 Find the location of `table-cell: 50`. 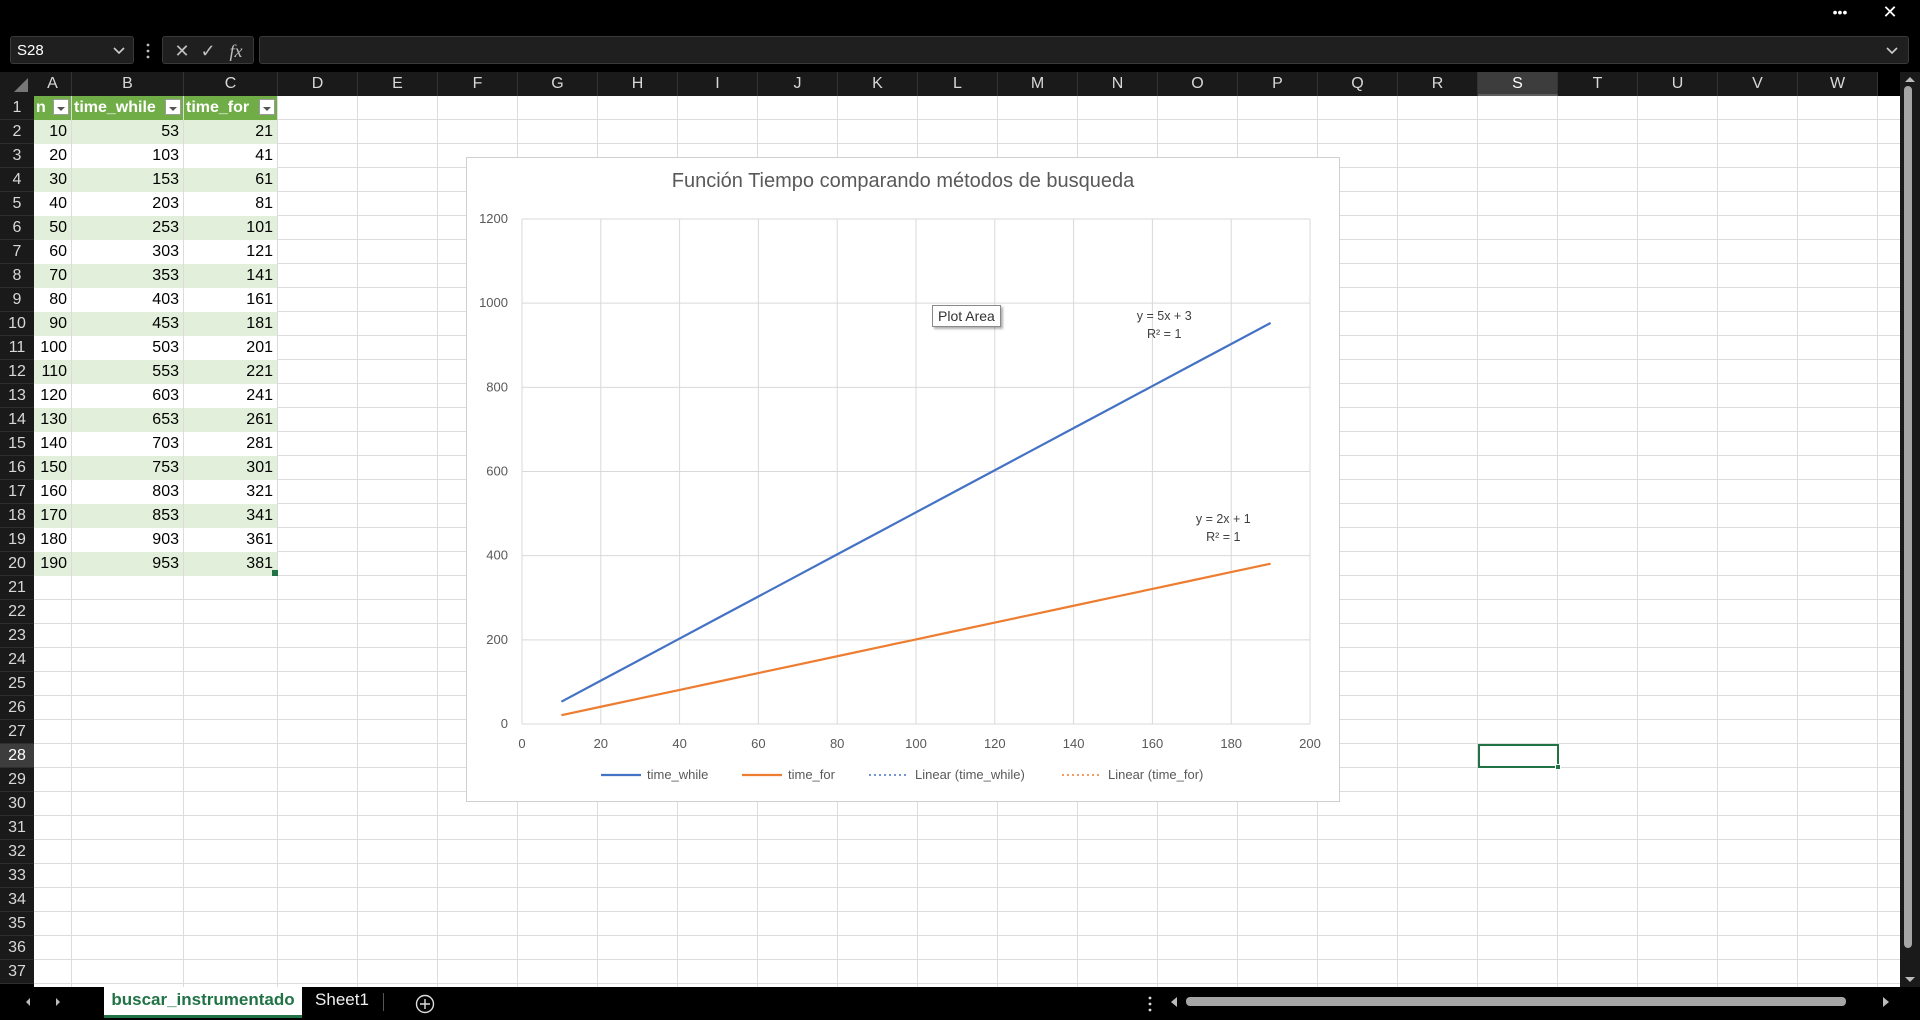

table-cell: 50 is located at coordinates (52, 228).